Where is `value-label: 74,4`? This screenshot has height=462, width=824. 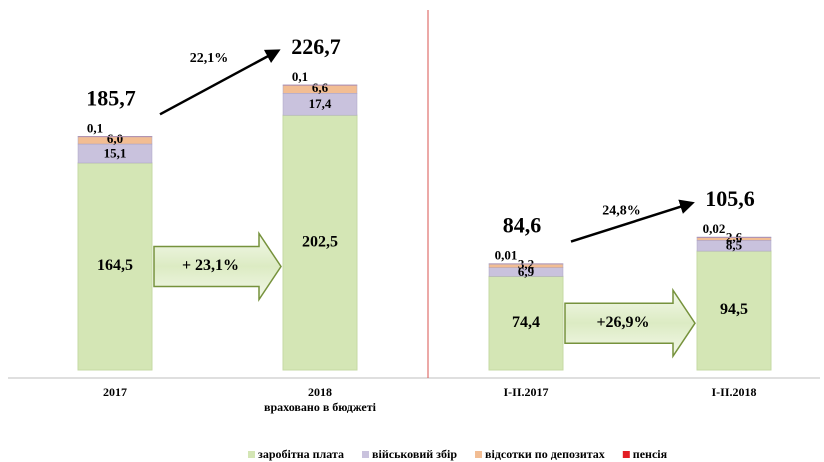 value-label: 74,4 is located at coordinates (526, 322).